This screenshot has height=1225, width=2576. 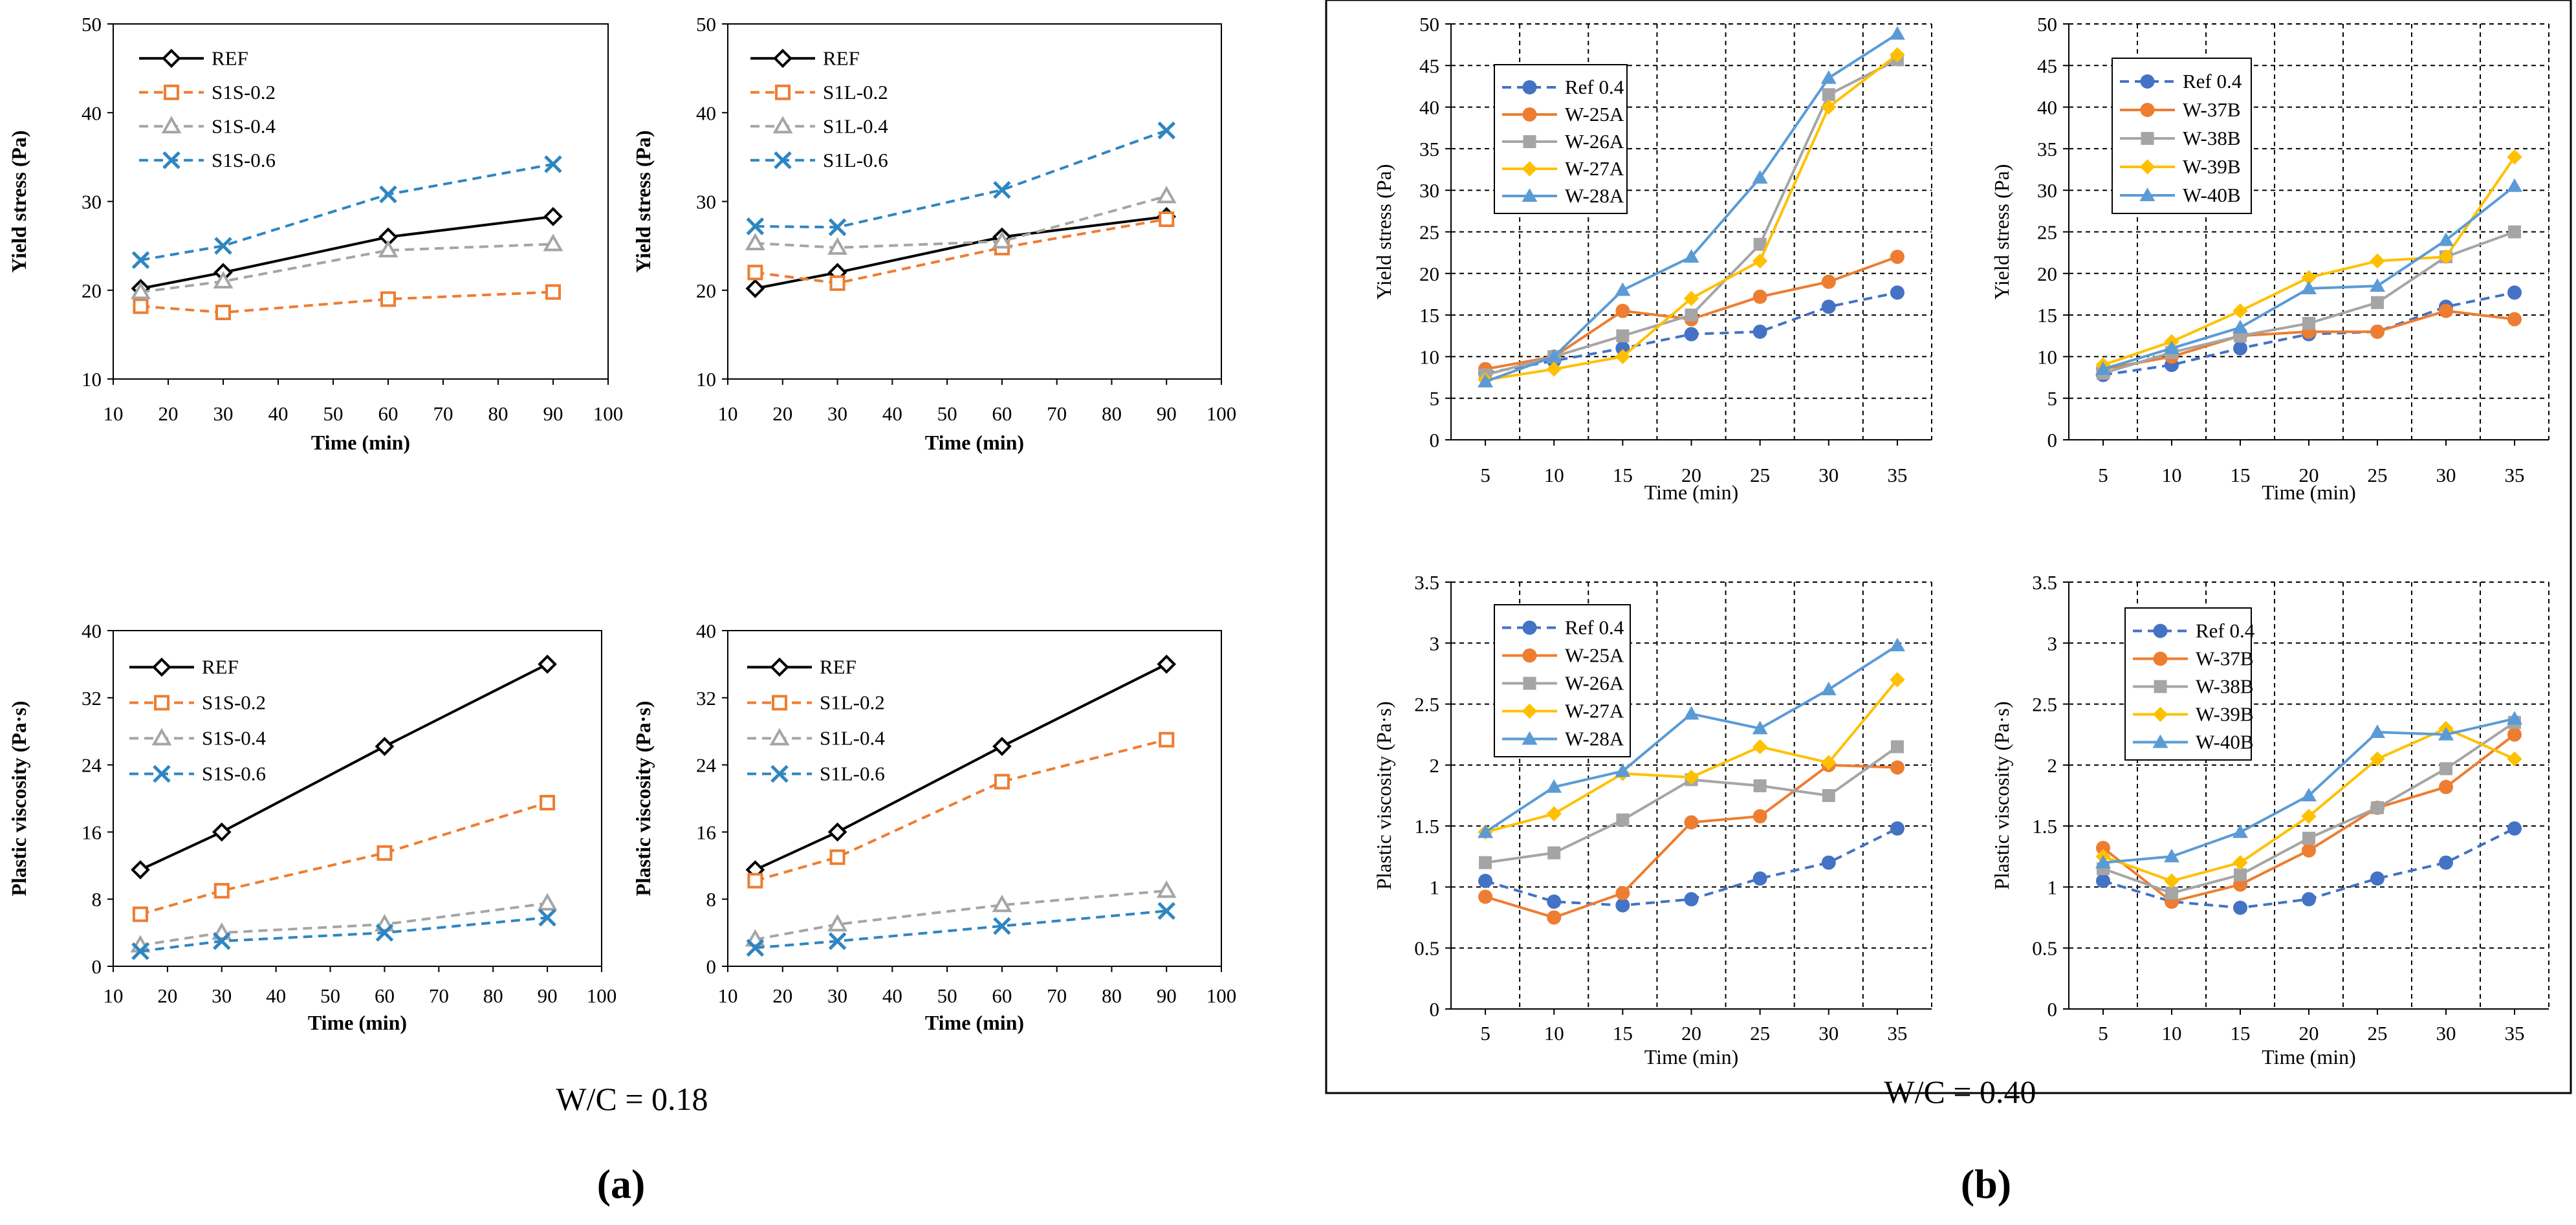 What do you see at coordinates (1221, 413) in the screenshot?
I see `x-tick-label: 100` at bounding box center [1221, 413].